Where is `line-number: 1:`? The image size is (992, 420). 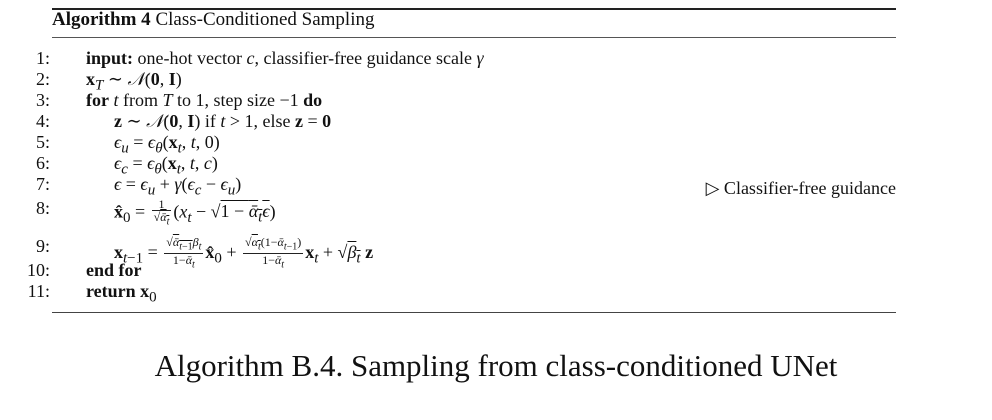
line-number: 1: is located at coordinates (42, 58).